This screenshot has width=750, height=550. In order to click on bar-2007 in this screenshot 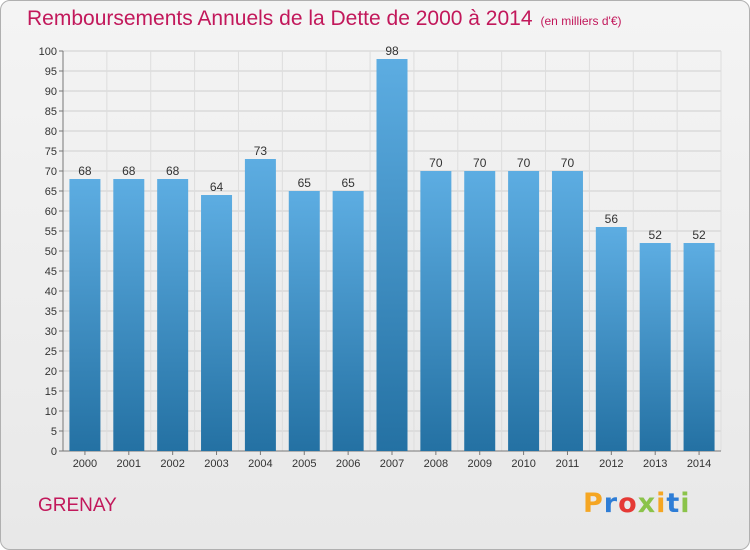, I will do `click(392, 255)`.